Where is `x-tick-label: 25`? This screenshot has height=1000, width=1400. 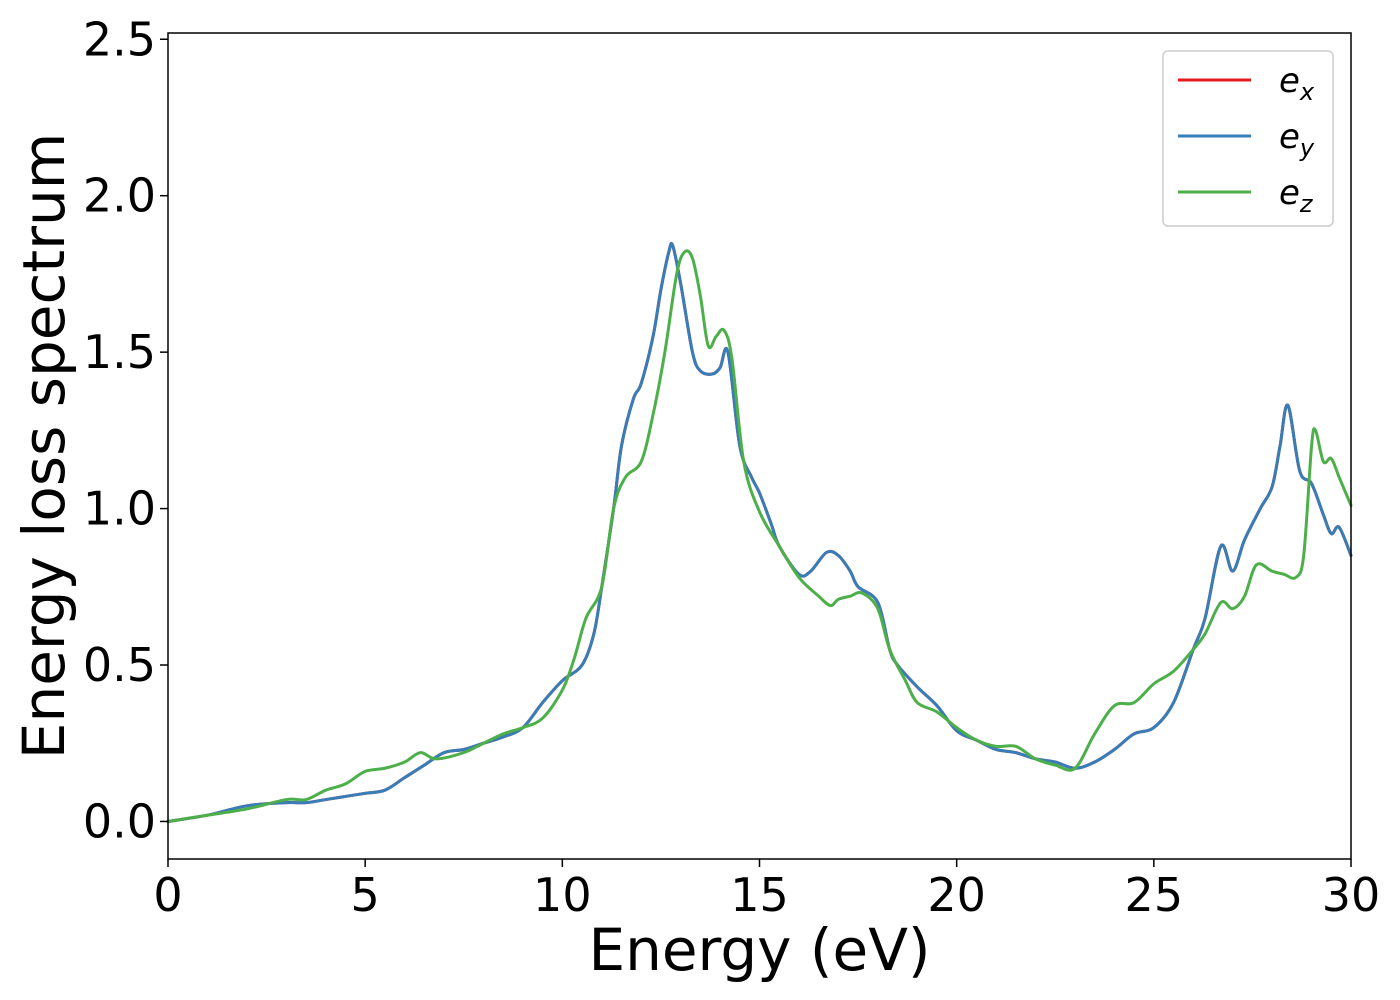 x-tick-label: 25 is located at coordinates (1154, 895).